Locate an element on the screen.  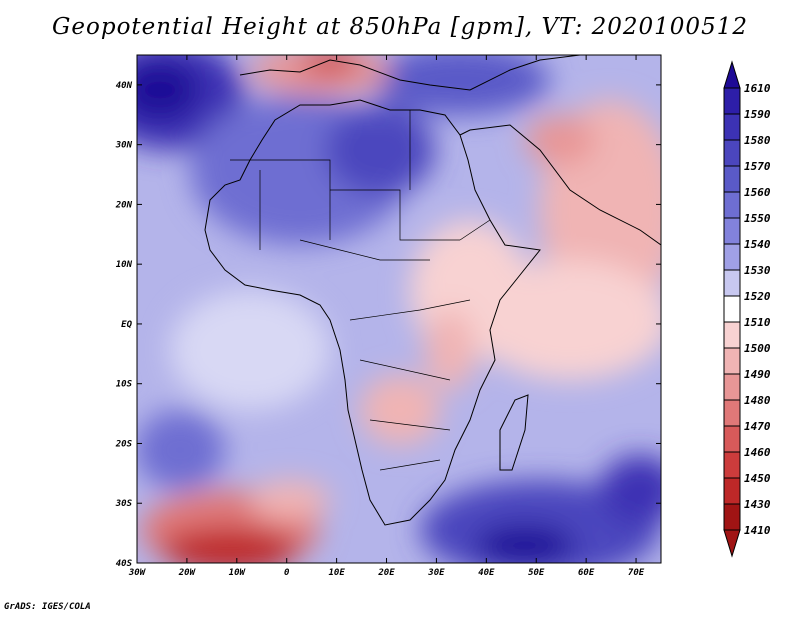
lon-tick-label: 30W is located at coordinates (137, 573).